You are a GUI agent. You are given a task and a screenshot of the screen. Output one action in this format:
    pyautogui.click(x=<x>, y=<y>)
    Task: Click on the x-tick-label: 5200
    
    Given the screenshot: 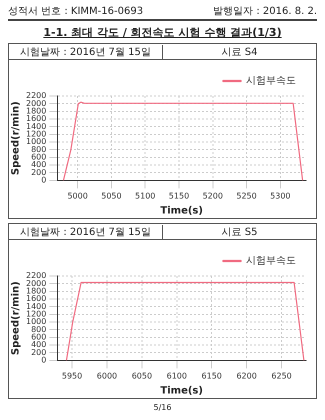 What is the action you would take?
    pyautogui.click(x=212, y=195)
    